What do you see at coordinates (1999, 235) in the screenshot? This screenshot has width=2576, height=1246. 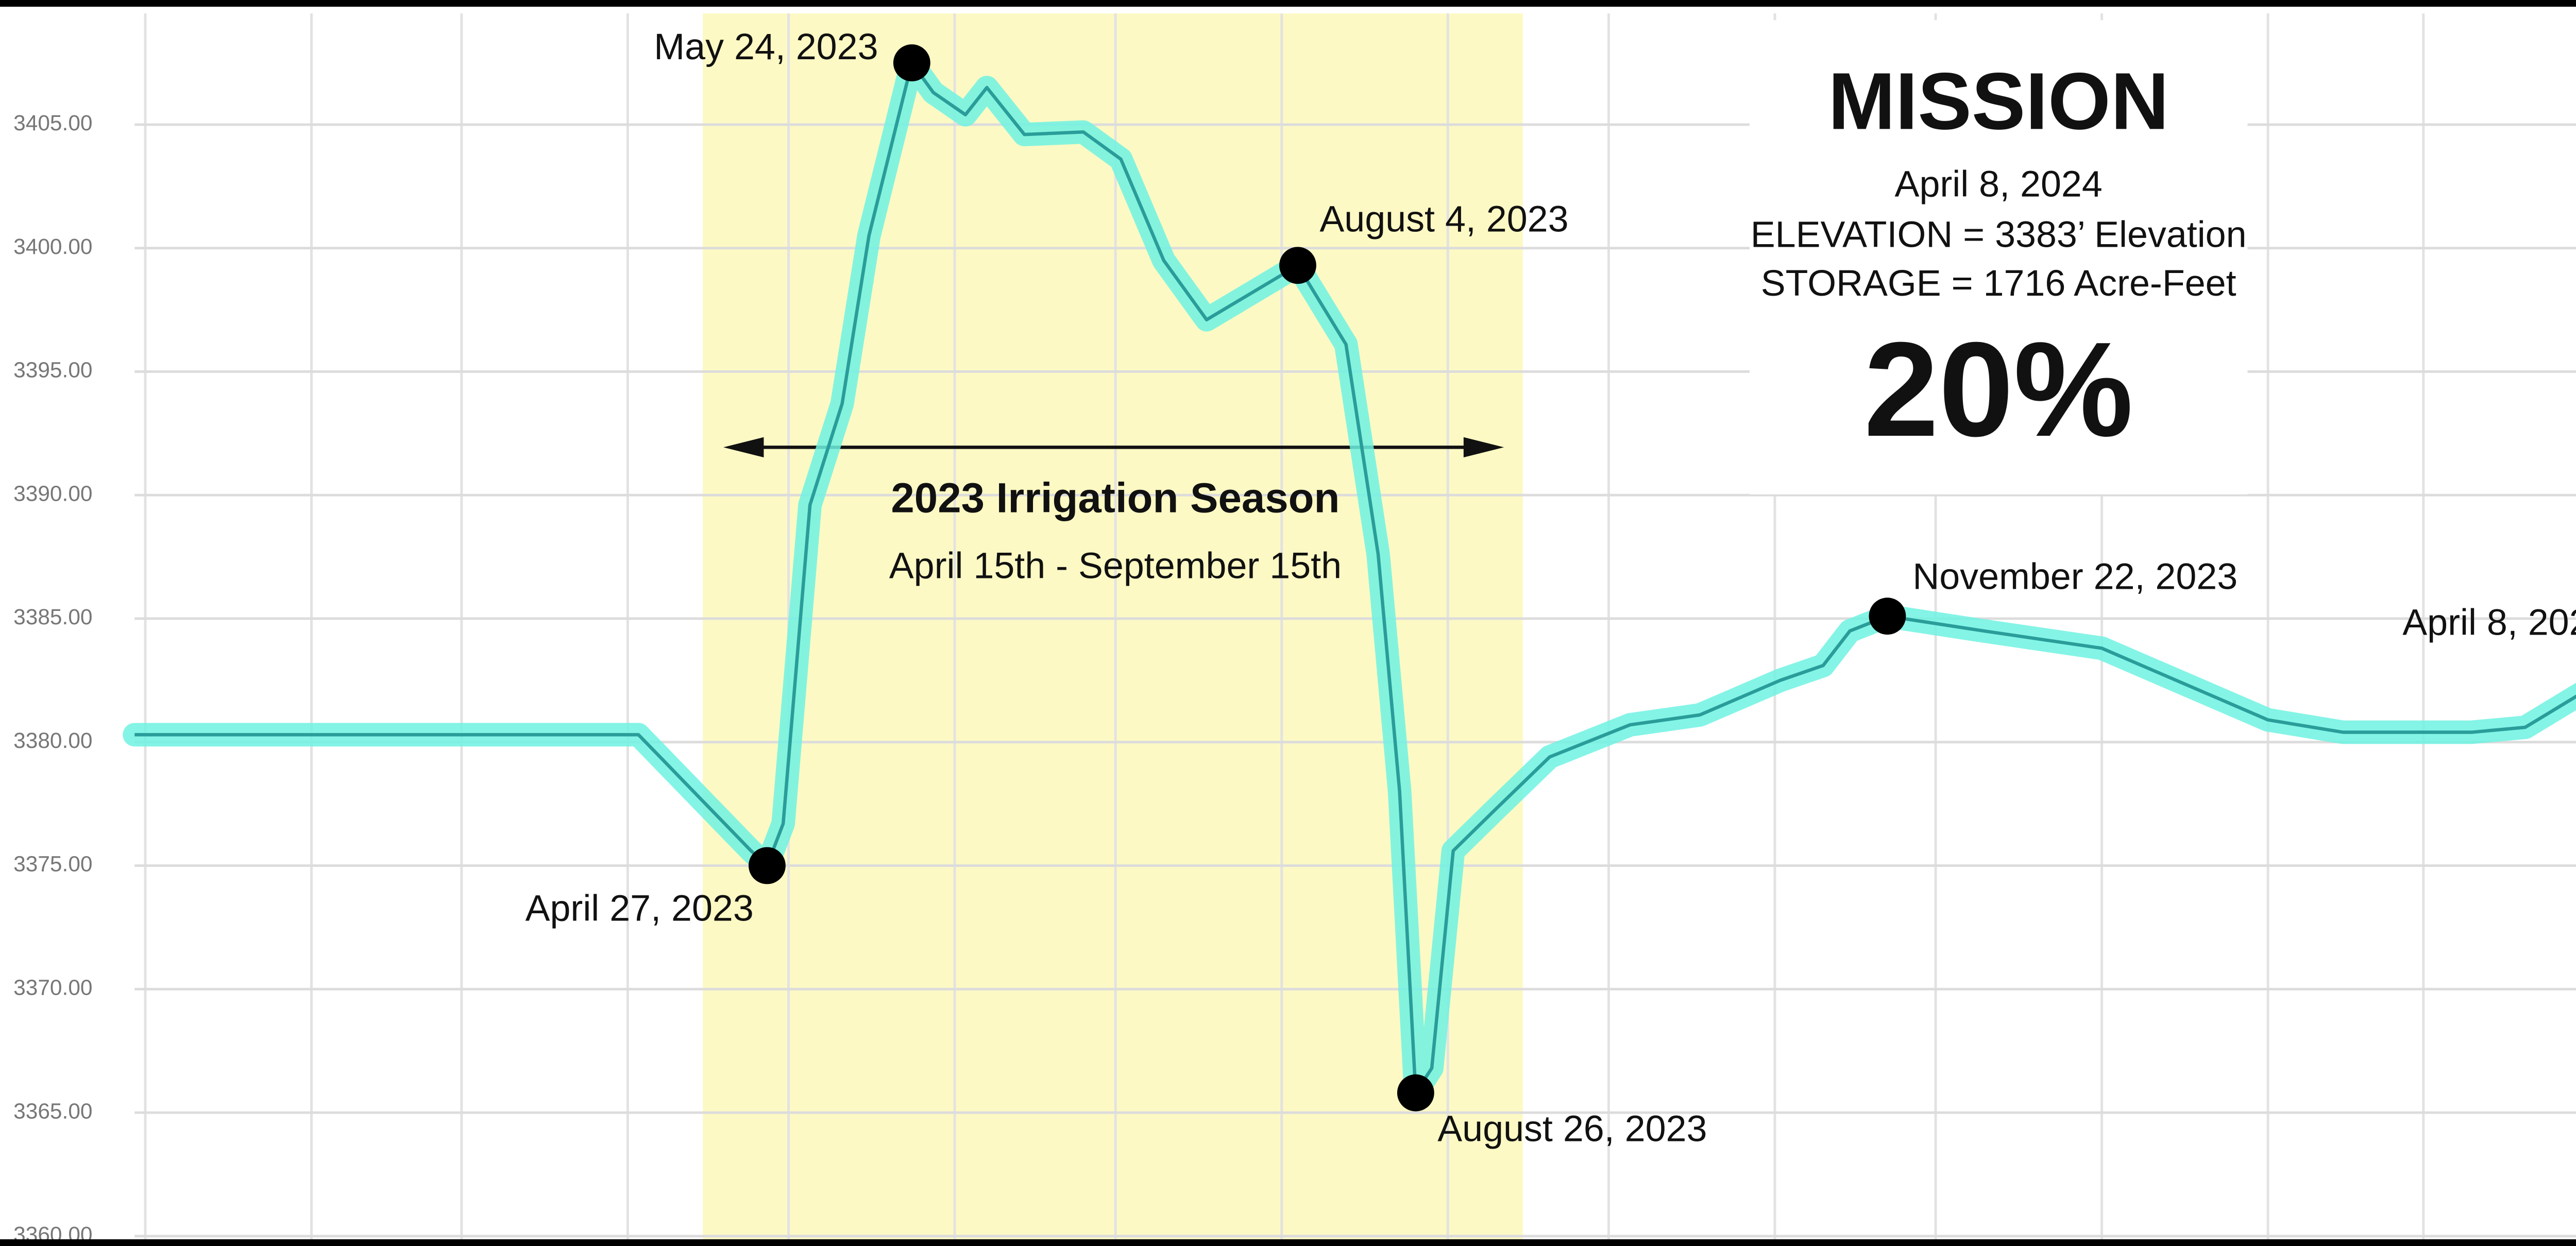 I see `info-elevation: ELEVATION = 3383’ Elevation` at bounding box center [1999, 235].